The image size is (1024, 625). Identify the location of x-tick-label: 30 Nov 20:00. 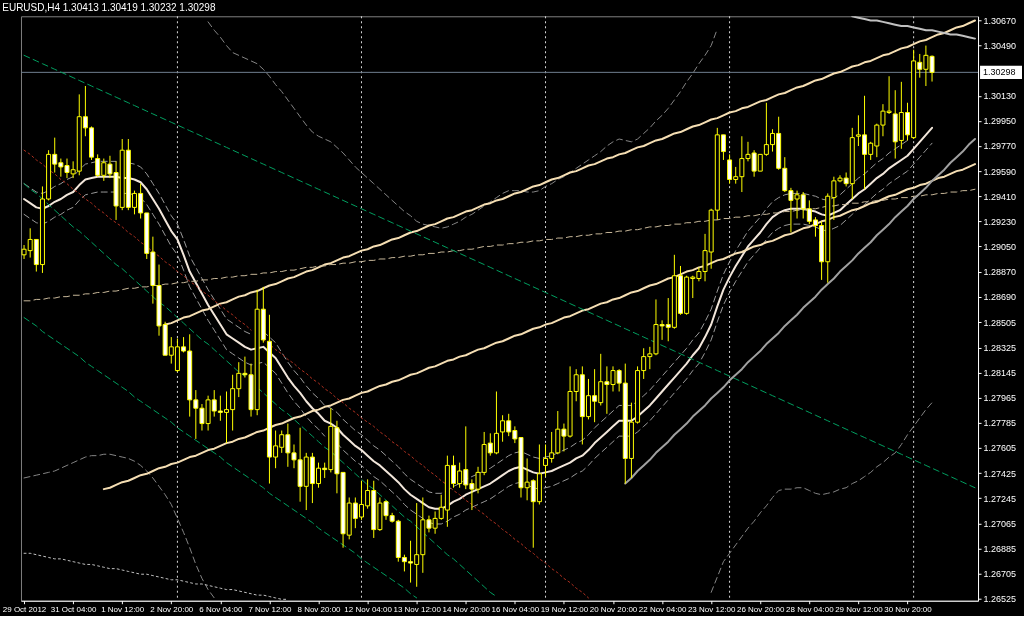
(908, 610).